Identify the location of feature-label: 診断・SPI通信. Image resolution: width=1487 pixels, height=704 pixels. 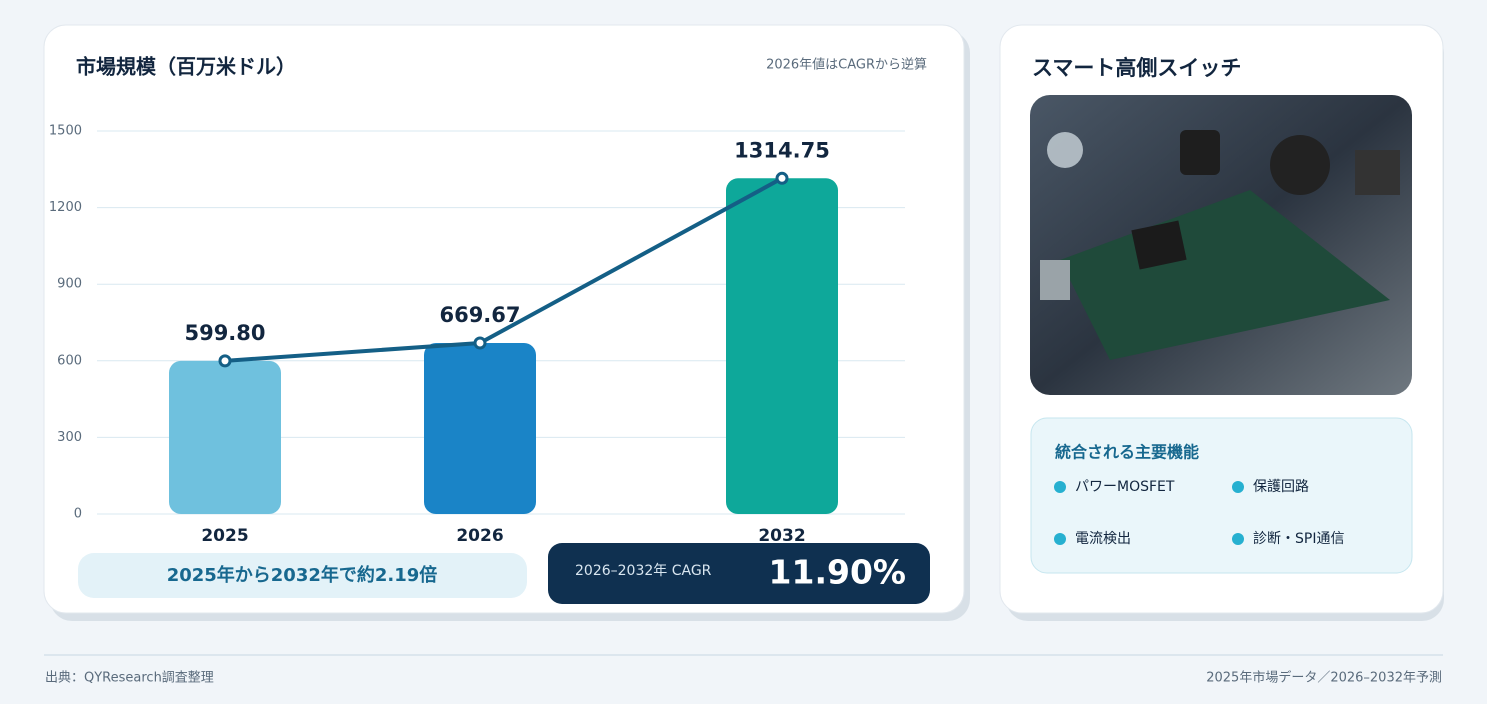
(1298, 539).